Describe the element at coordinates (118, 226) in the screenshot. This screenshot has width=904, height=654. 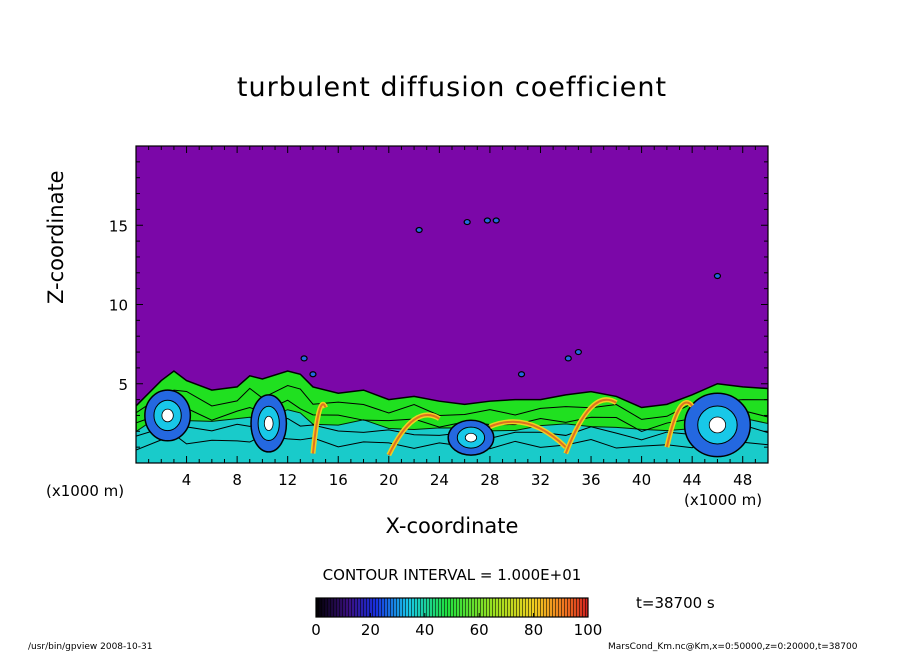
I see `y-tick-label: 15` at that location.